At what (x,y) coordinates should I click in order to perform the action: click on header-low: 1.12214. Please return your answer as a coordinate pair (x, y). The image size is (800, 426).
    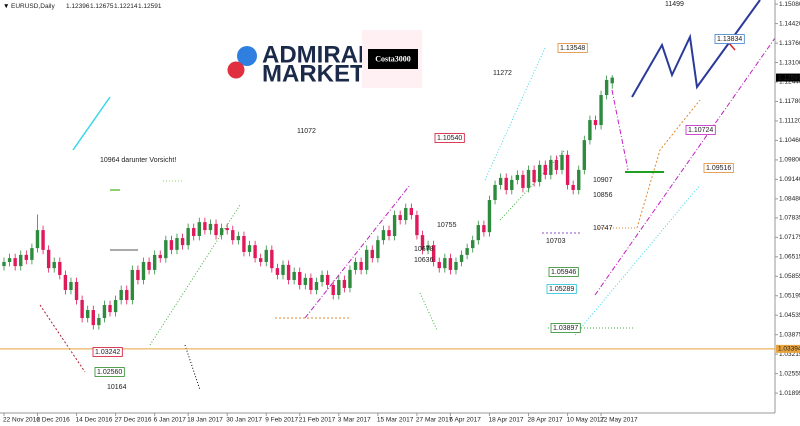
    Looking at the image, I should click on (126, 6).